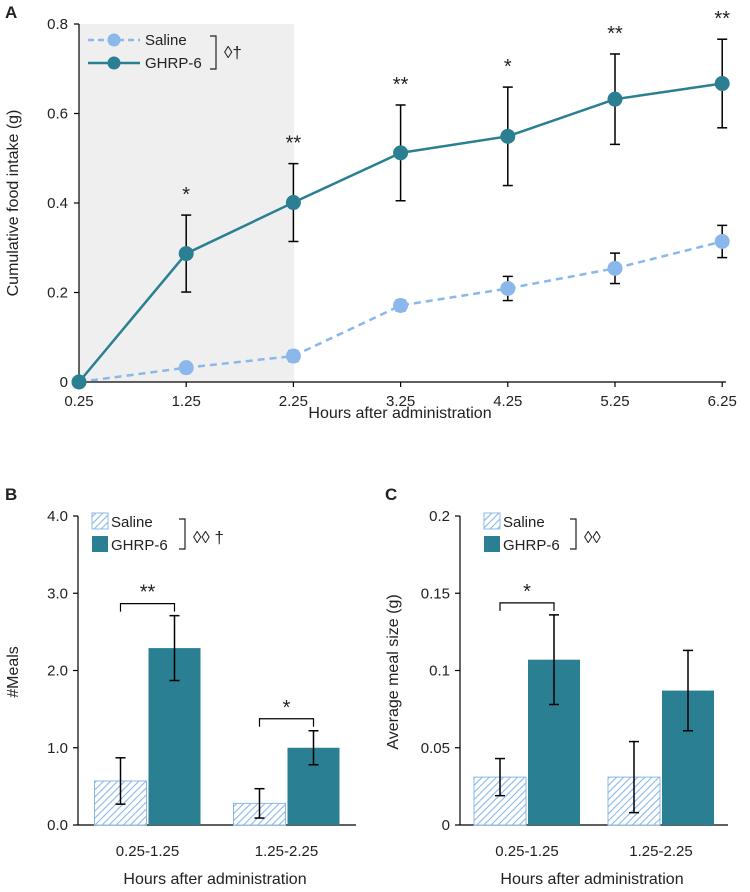 The image size is (750, 892). I want to click on panel-b-ytick-label: 0.0, so click(57, 825).